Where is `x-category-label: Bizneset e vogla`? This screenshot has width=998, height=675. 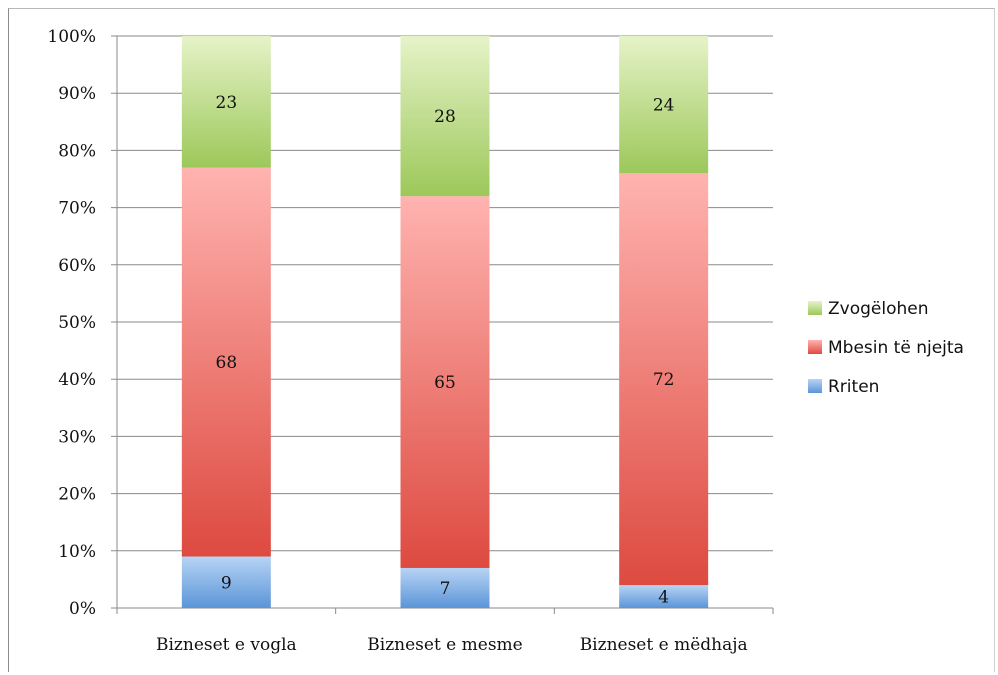
x-category-label: Bizneset e vogla is located at coordinates (226, 645).